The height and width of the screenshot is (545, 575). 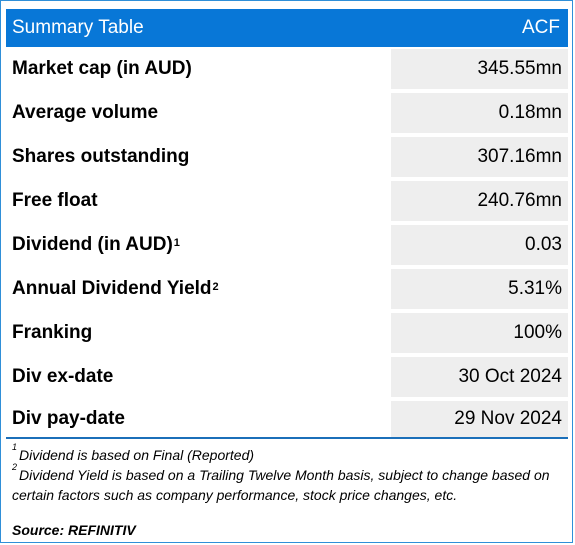 What do you see at coordinates (197, 377) in the screenshot?
I see `row-label: Div ex-date` at bounding box center [197, 377].